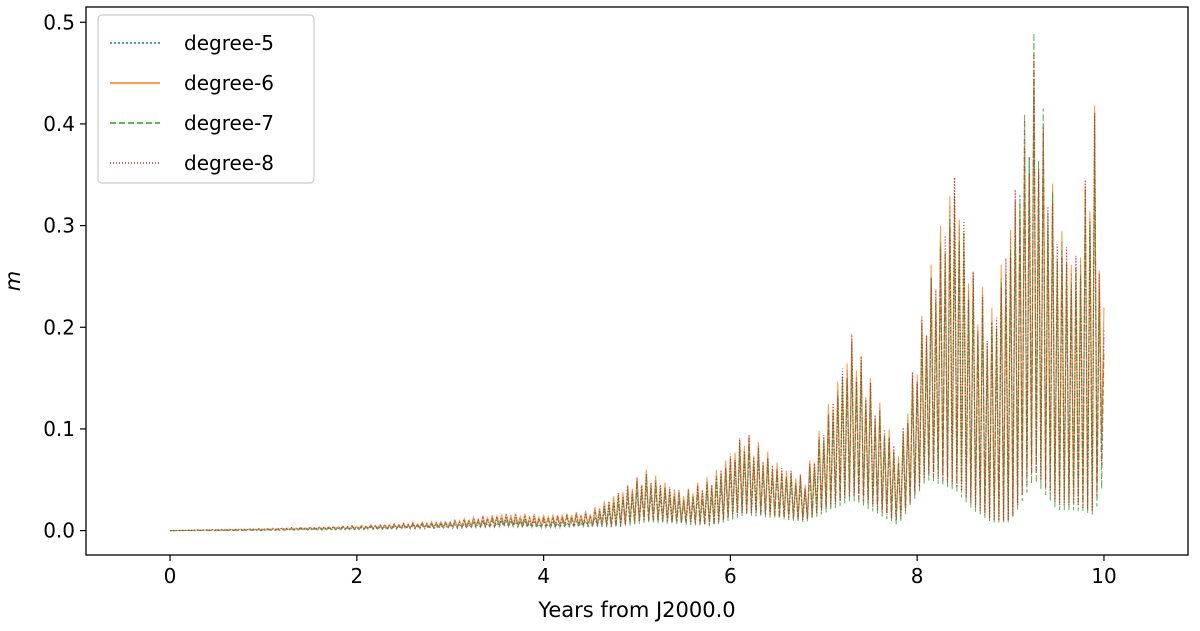  I want to click on y-axis-ticks: 0.0 0.1 0.2 0.3 0.4 0.5, so click(64, 276).